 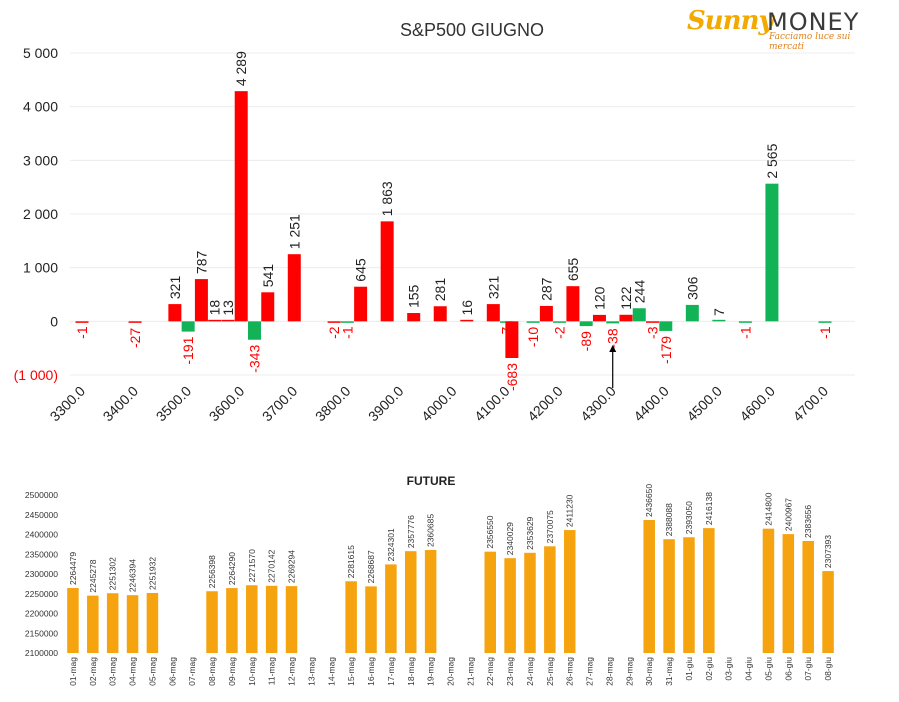 I want to click on future-y-tick-label: 2450000, so click(x=41, y=515).